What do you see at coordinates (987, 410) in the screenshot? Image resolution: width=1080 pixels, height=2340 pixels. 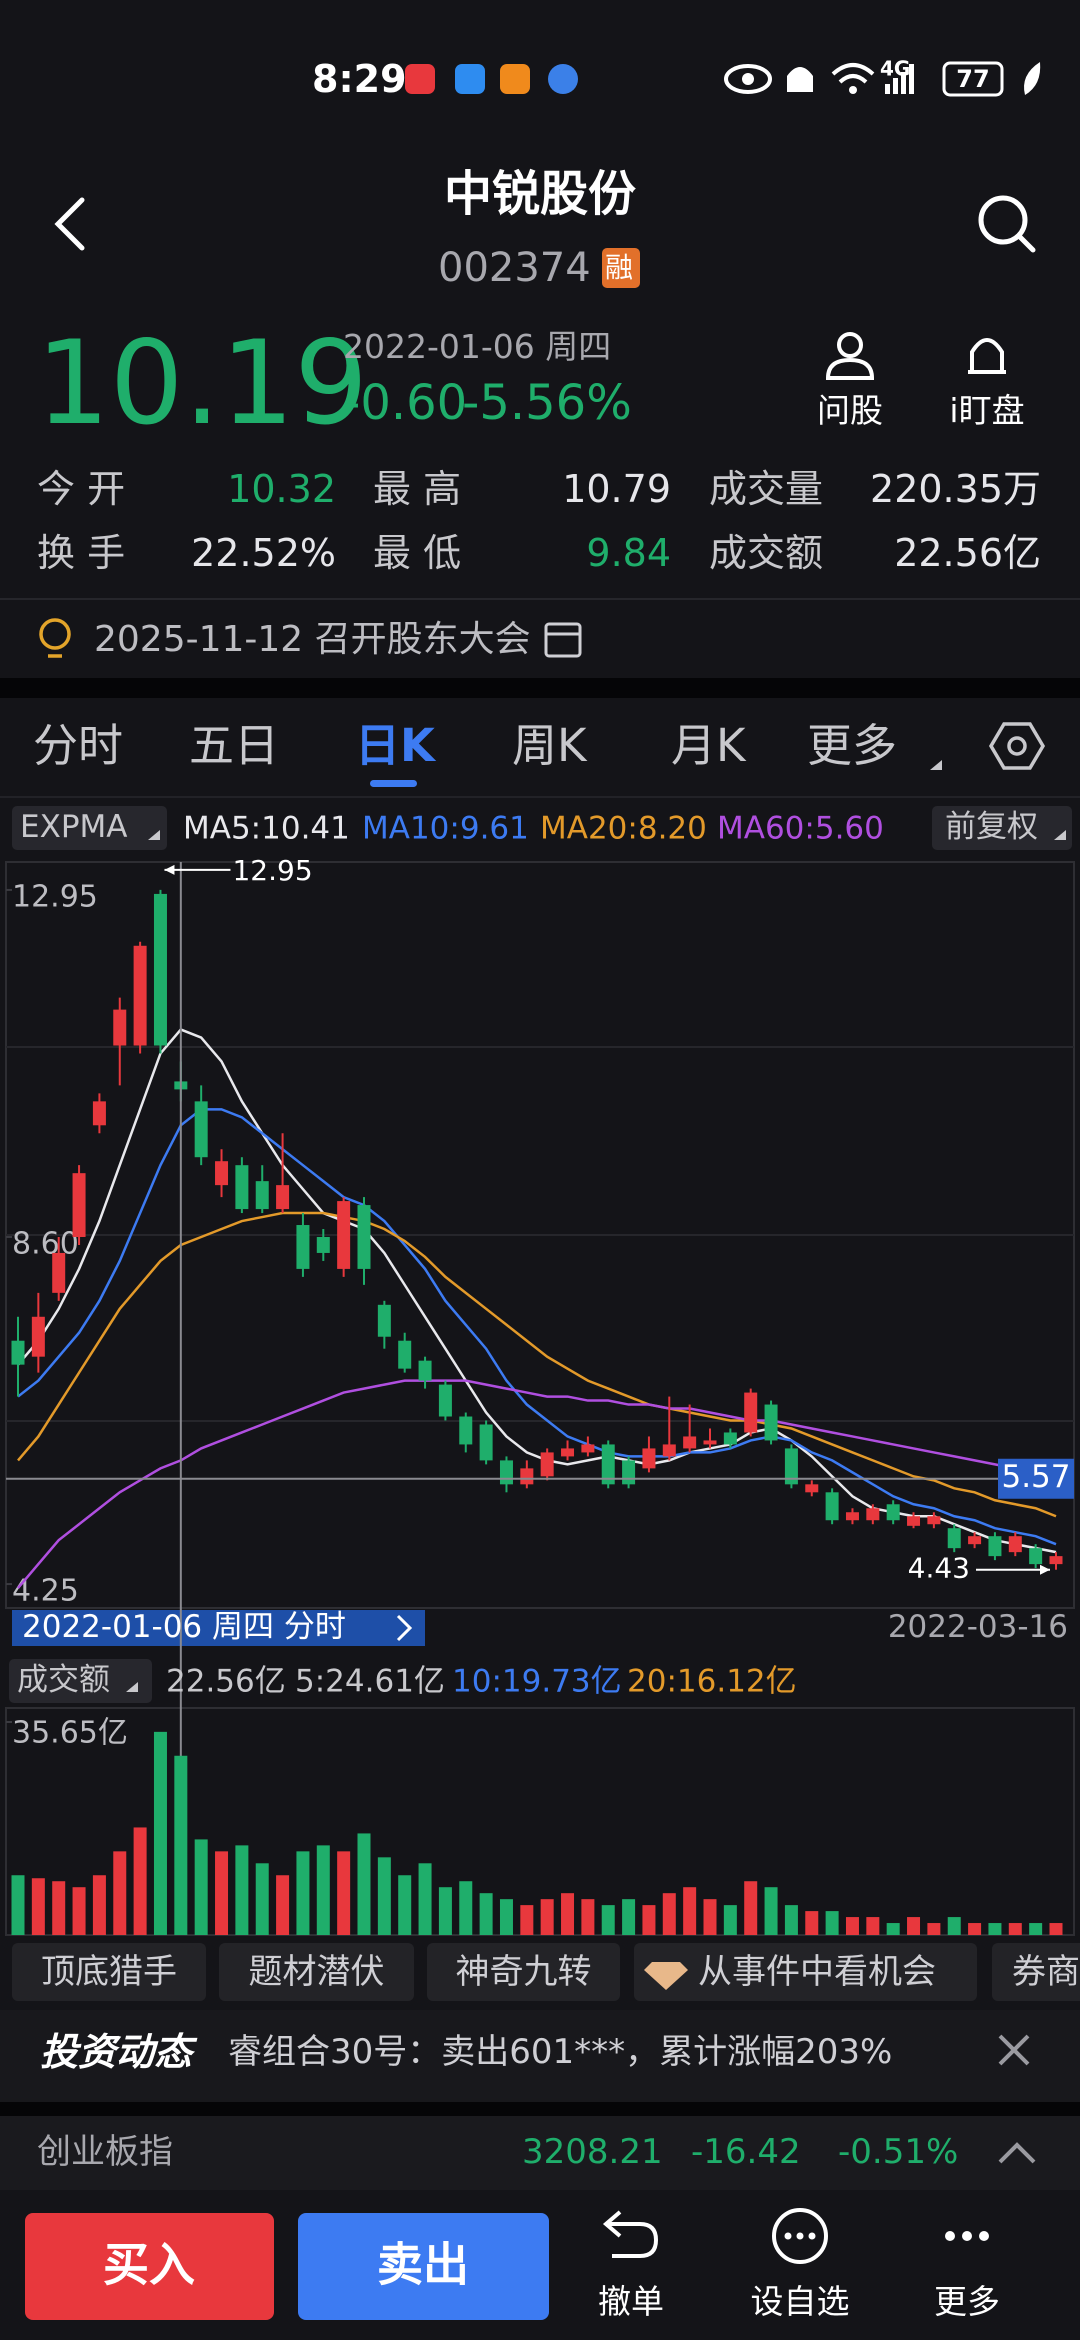 I see `action-label: i盯盘` at bounding box center [987, 410].